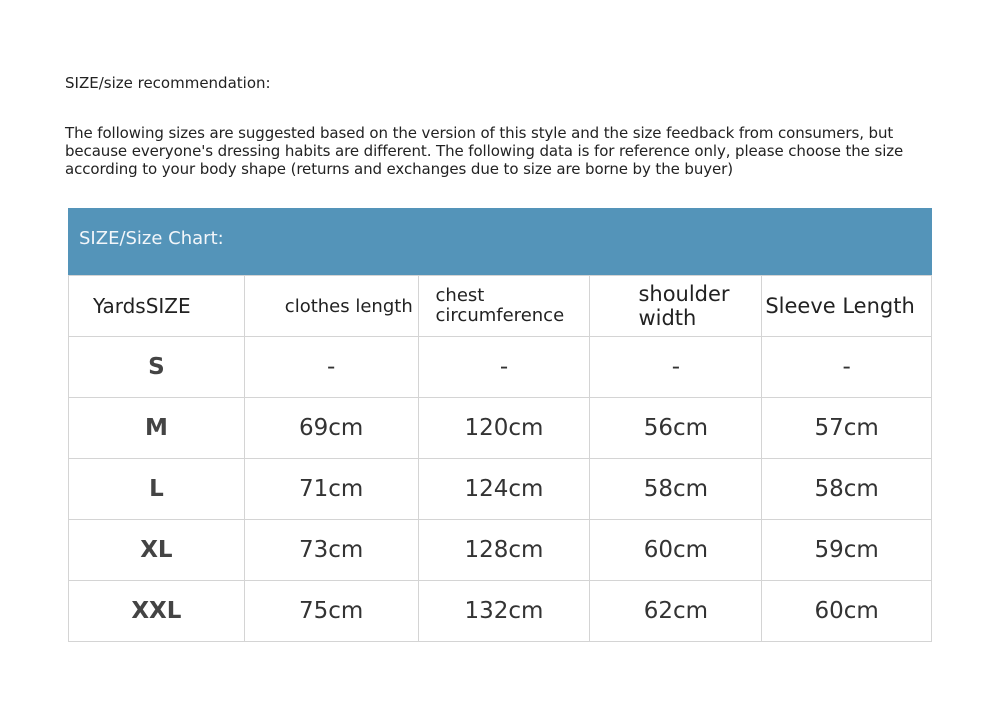 This screenshot has height=708, width=1000. I want to click on table-cell: 62cm, so click(676, 611).